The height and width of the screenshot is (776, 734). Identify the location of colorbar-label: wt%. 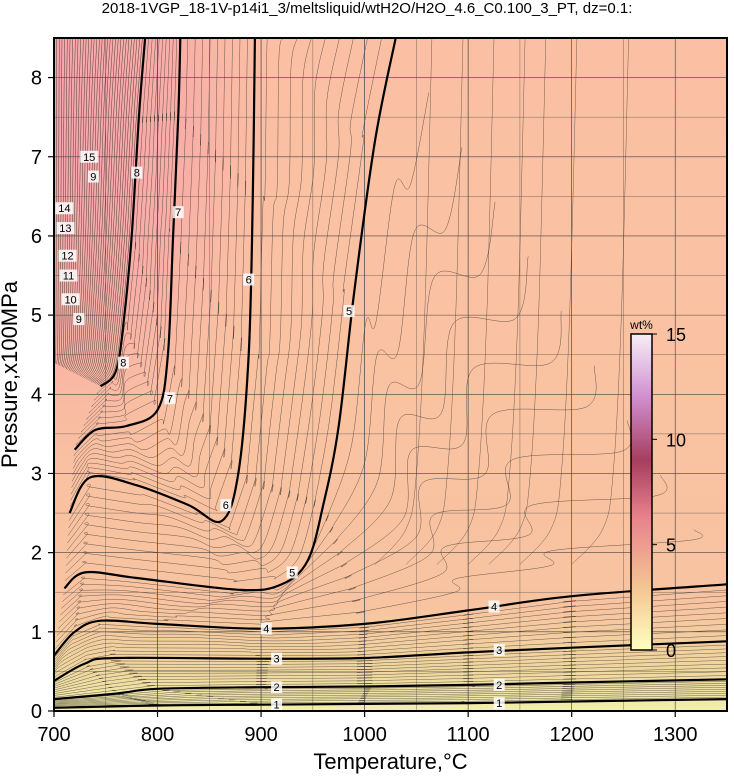
(641, 325).